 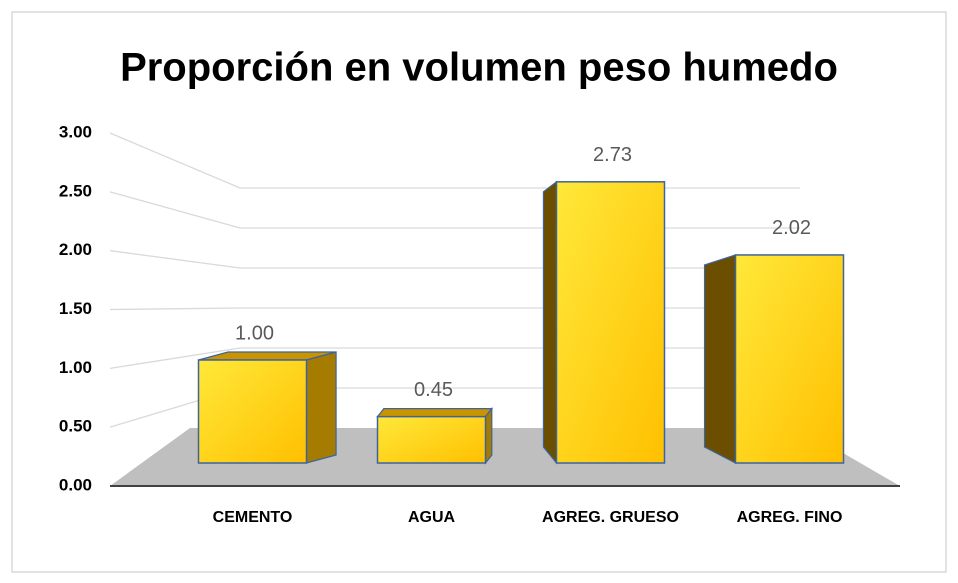 I want to click on value-label: 2.73, so click(x=612, y=155).